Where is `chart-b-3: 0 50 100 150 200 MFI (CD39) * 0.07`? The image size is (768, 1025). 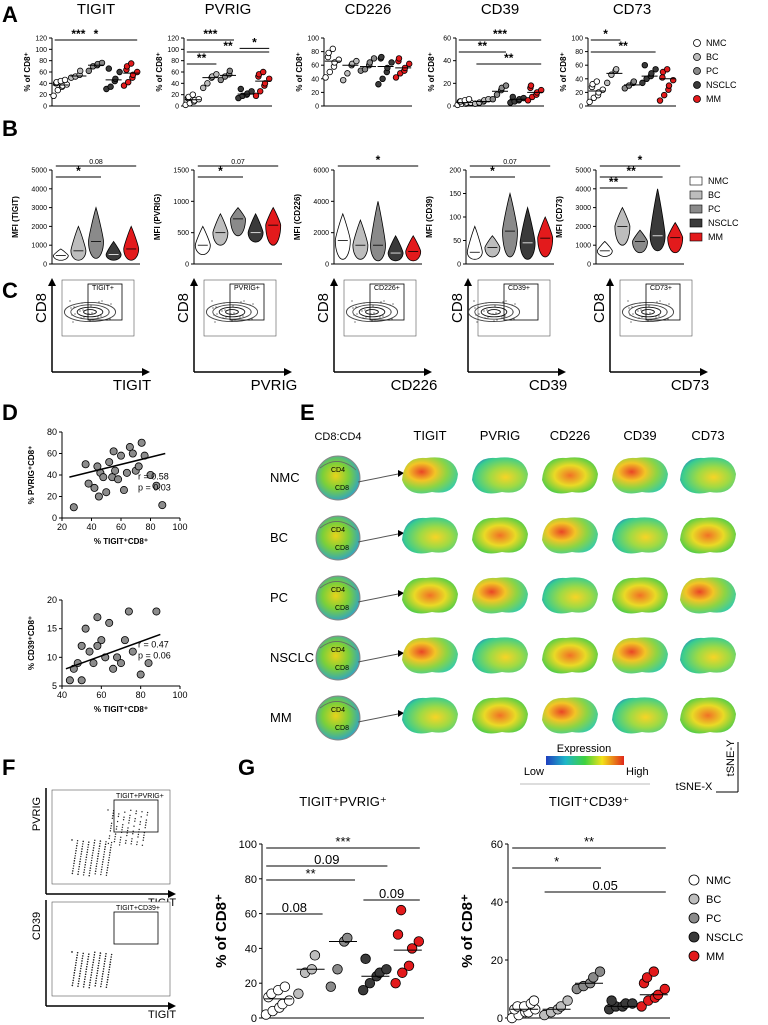 chart-b-3: 0 50 100 150 200 MFI (CD39) * 0.07 is located at coordinates (489, 214).